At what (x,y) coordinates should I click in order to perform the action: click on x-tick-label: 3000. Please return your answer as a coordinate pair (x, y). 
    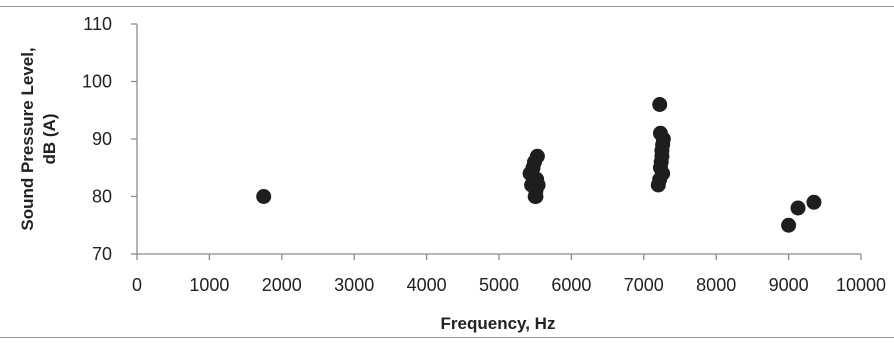
    Looking at the image, I should click on (354, 285).